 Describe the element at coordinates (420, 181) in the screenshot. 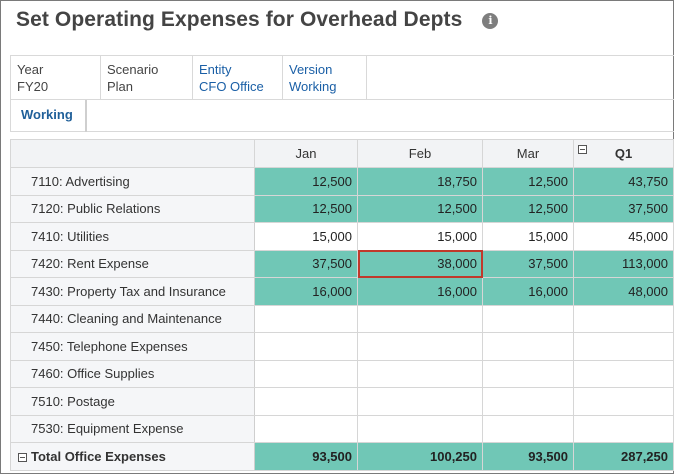

I see `grid-cell-feb: 18,750` at that location.